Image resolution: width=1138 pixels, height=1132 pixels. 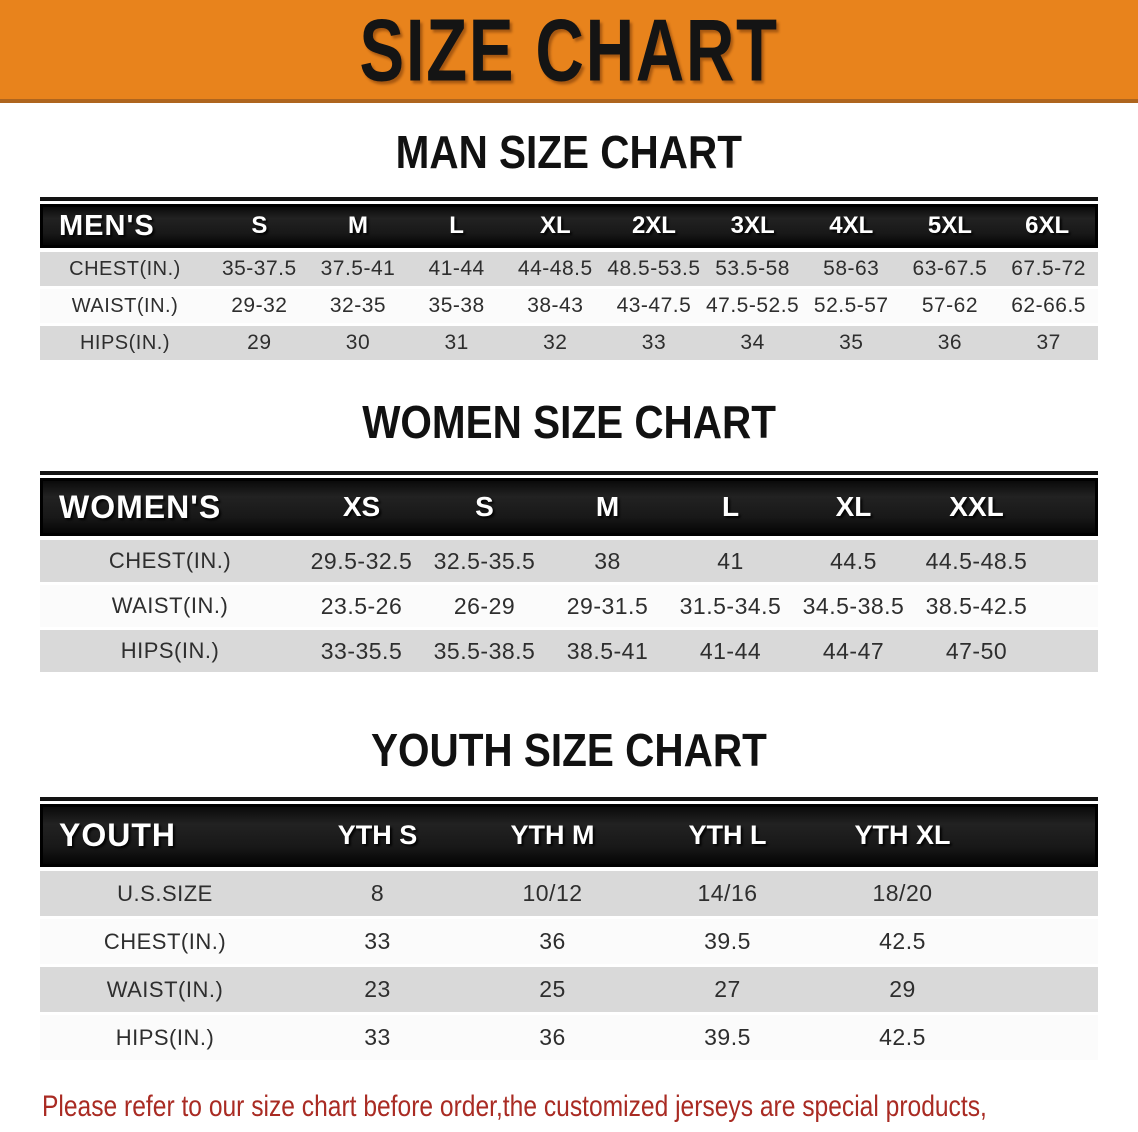 What do you see at coordinates (853, 652) in the screenshot?
I see `size-value: 44-47` at bounding box center [853, 652].